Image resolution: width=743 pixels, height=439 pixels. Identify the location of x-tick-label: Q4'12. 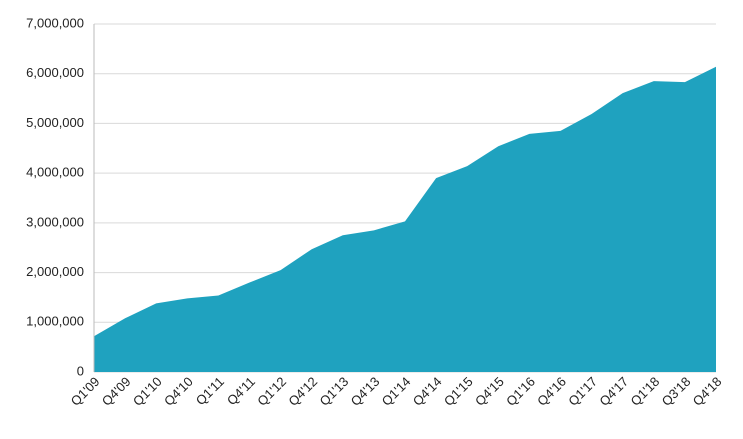
(302, 391).